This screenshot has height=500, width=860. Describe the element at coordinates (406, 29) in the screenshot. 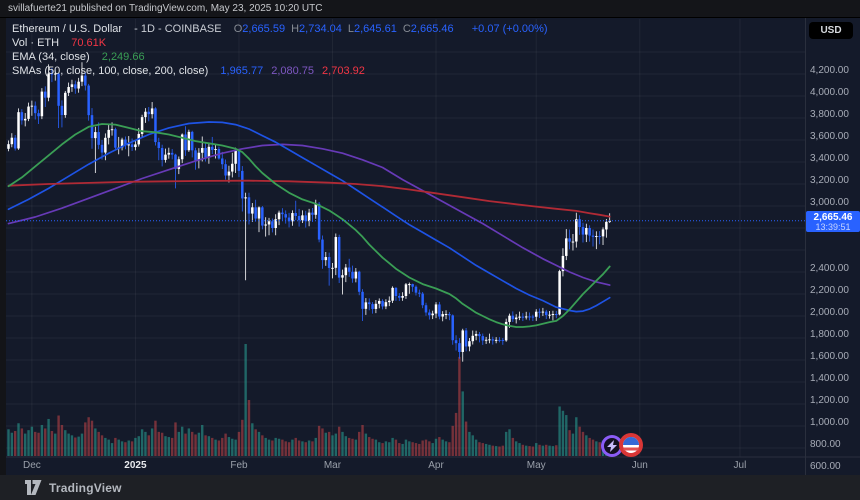

I see `ohlc-key: C` at that location.